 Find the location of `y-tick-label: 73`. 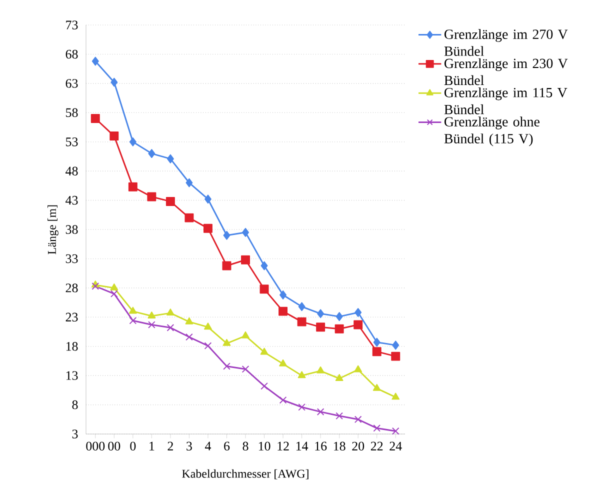

y-tick-label: 73 is located at coordinates (72, 25).